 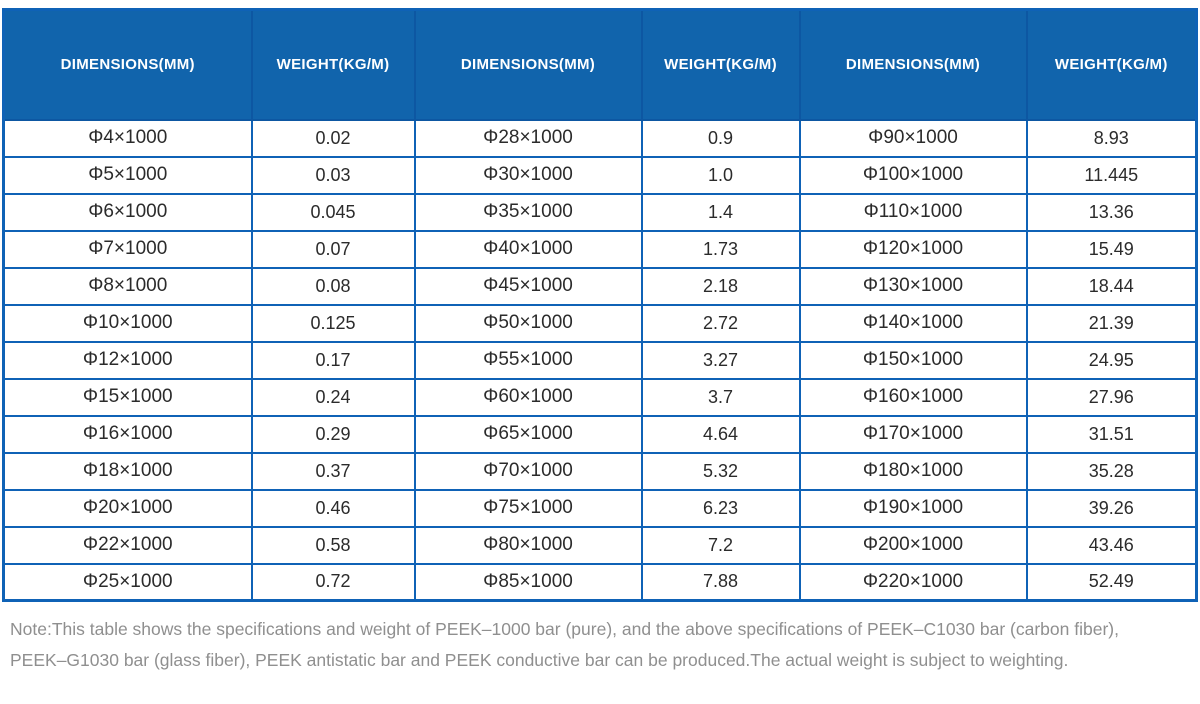 I want to click on cell-weight: 35.28, so click(x=1111, y=471).